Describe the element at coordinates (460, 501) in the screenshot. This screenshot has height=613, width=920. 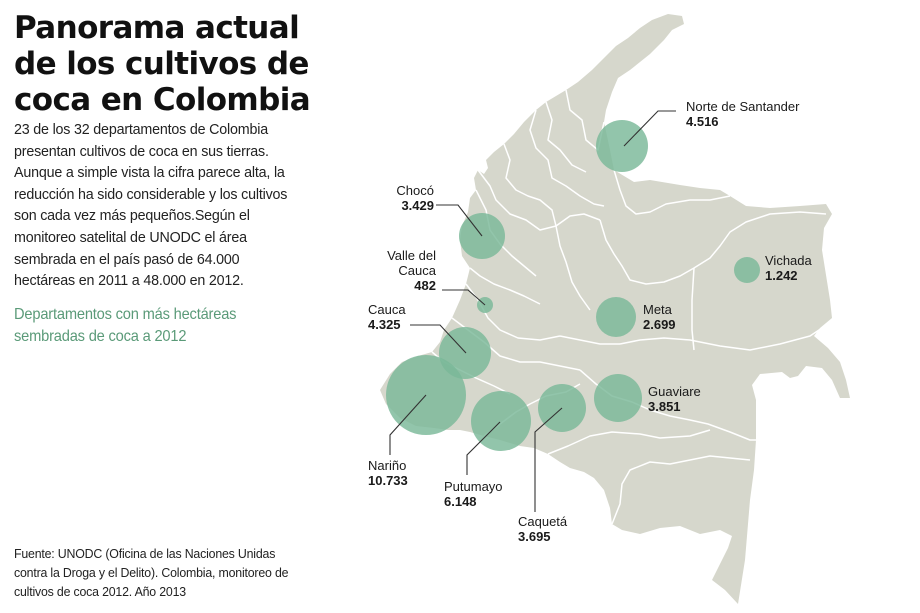
I see `dept-value: 6.148` at that location.